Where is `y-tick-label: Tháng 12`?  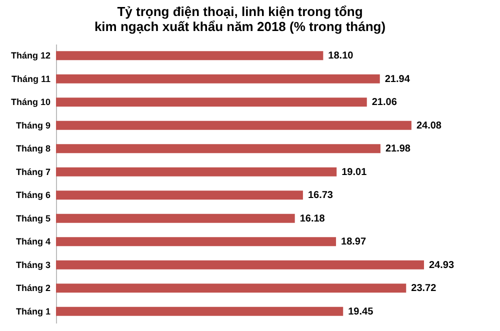
y-tick-label: Tháng 12 is located at coordinates (30, 55).